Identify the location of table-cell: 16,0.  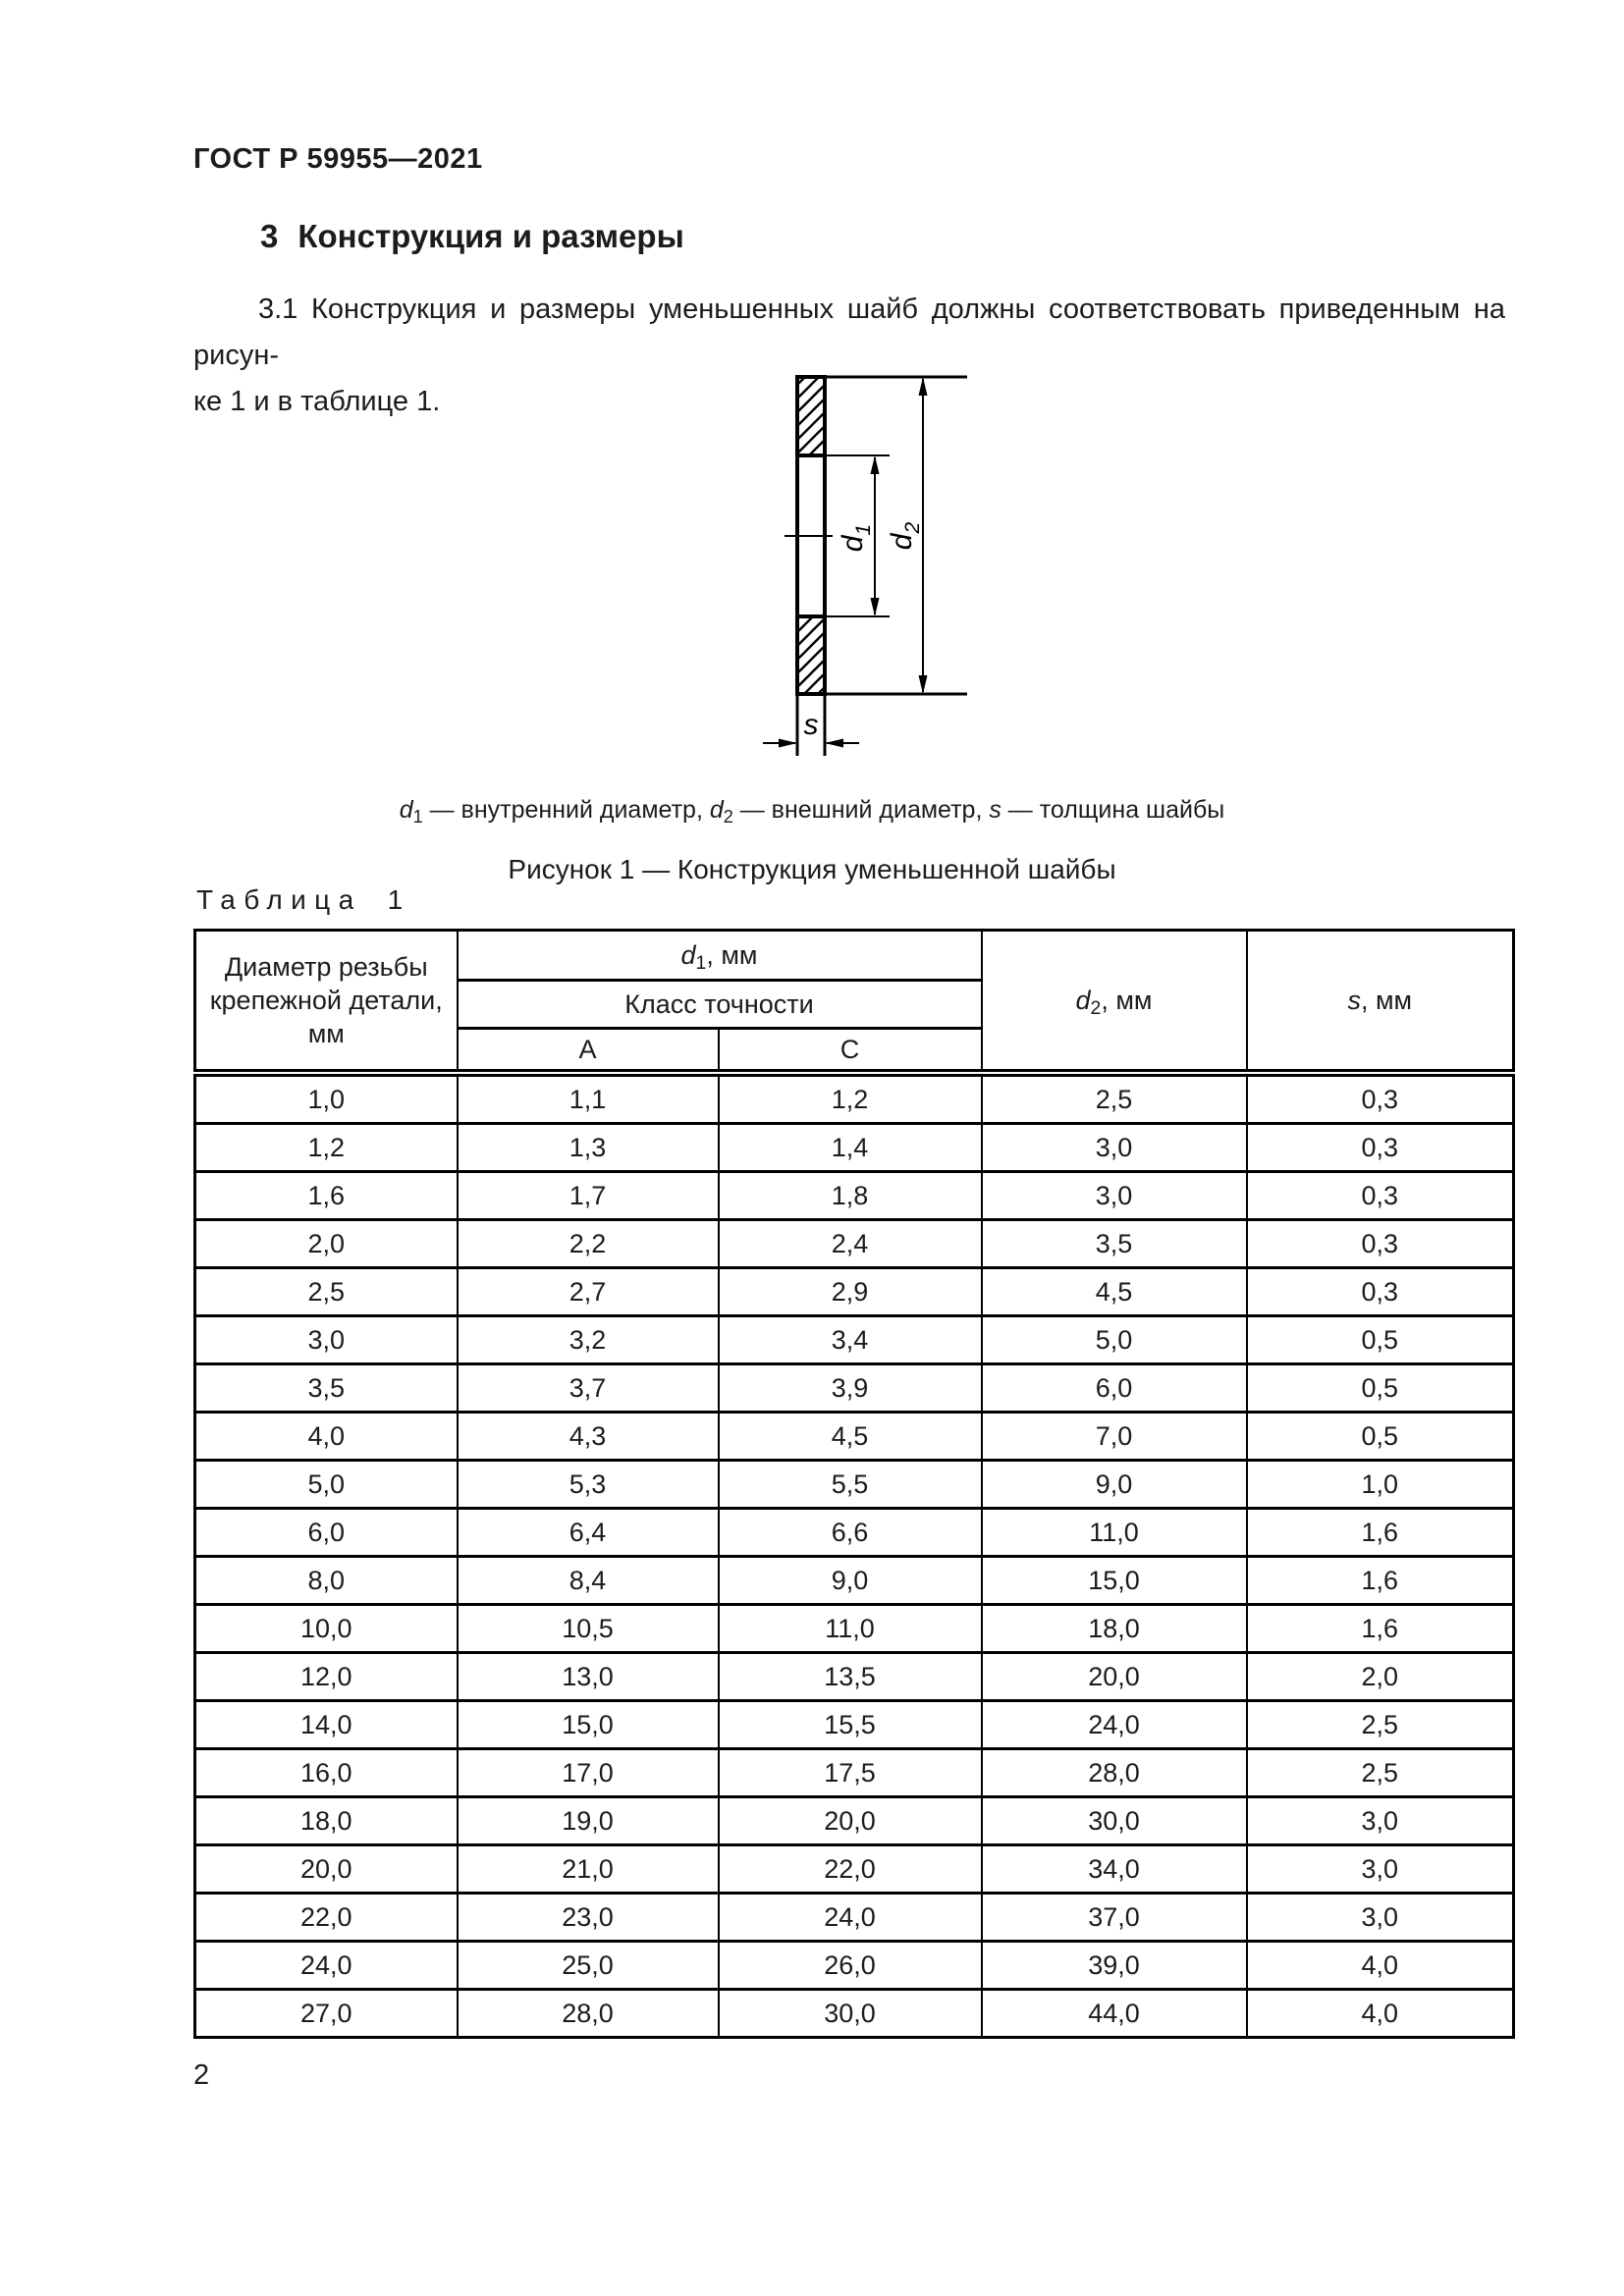
(326, 1772).